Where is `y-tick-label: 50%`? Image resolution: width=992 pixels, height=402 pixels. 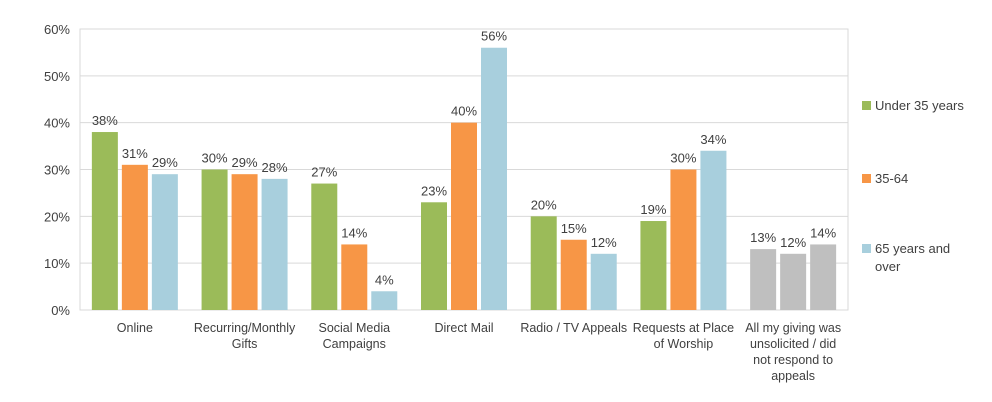
y-tick-label: 50% is located at coordinates (57, 76).